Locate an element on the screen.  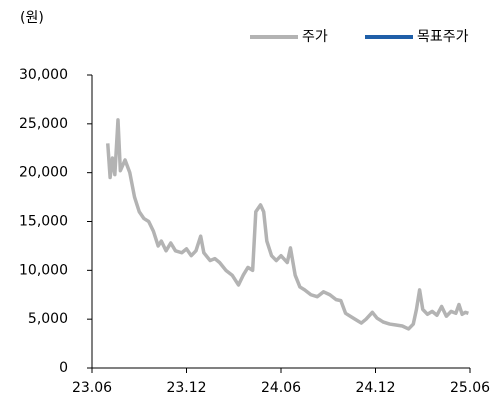
y-tick-label: 15,000 is located at coordinates (43, 222).